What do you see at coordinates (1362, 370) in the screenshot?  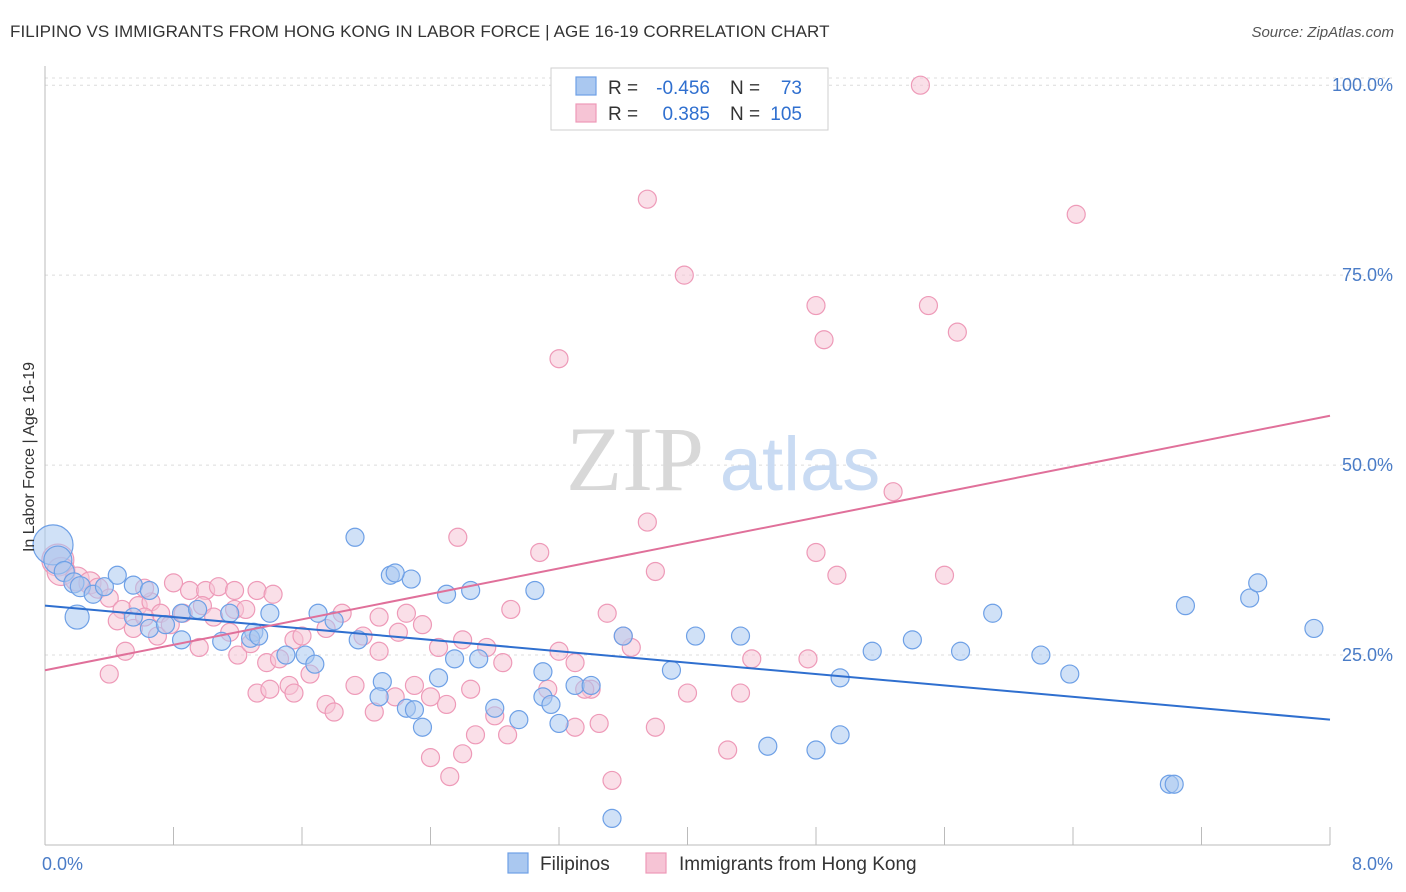 I see `y-tick-labels: 25.0% 50.0% 75.0% 100.0%` at bounding box center [1362, 370].